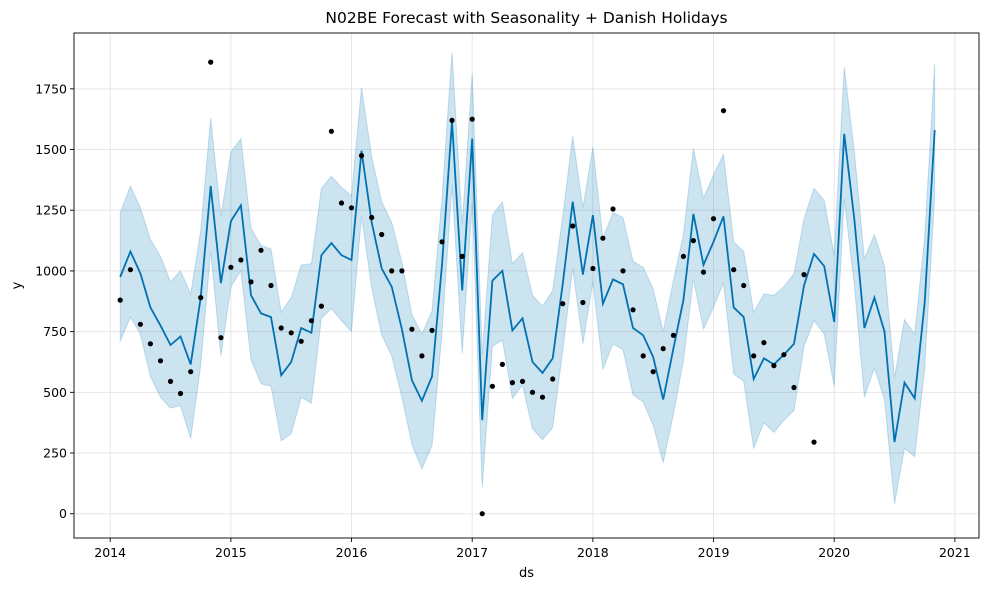  What do you see at coordinates (472, 552) in the screenshot?
I see `x-tick-label: 2017` at bounding box center [472, 552].